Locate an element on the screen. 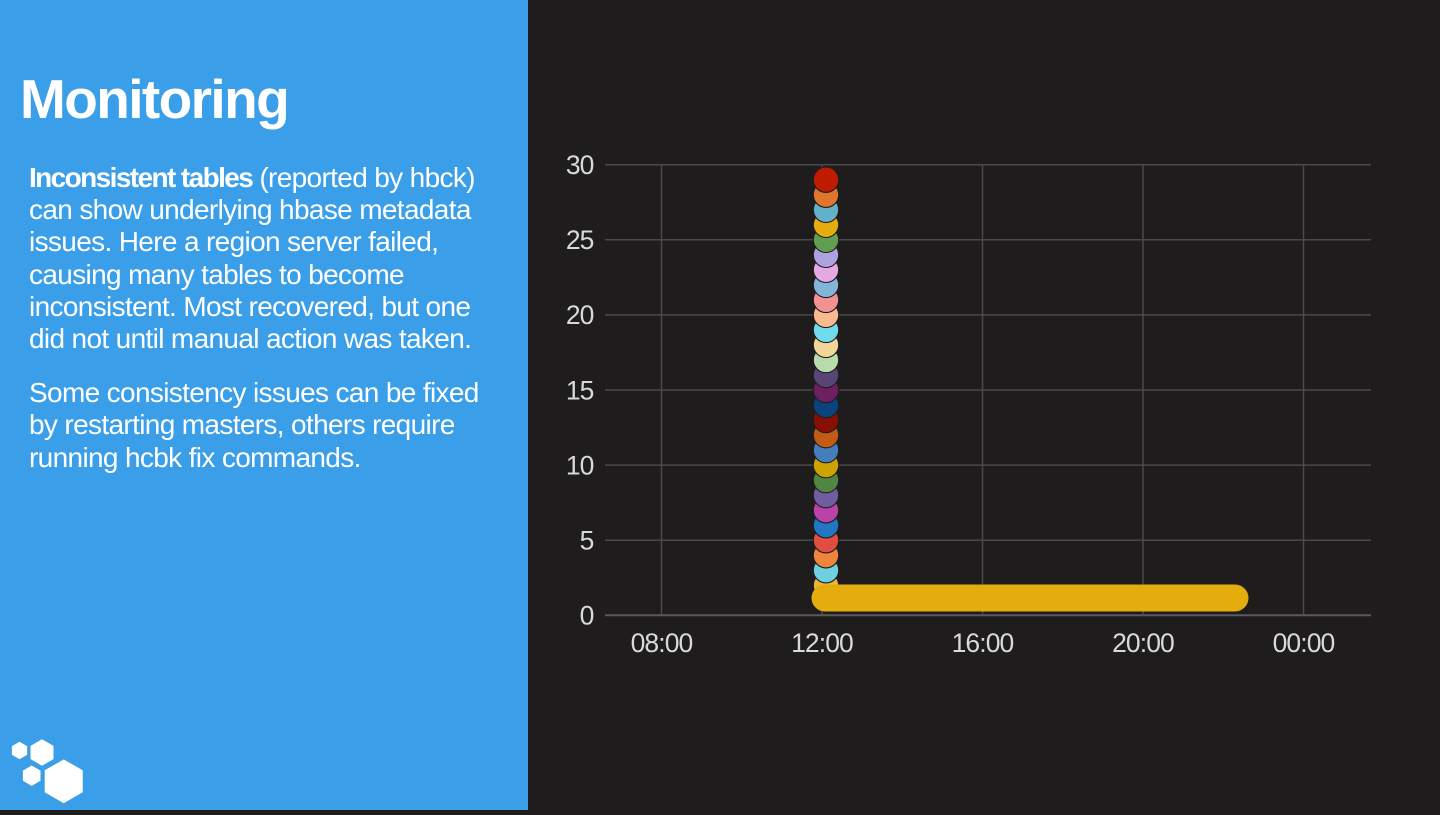  svg-text: 00:00 is located at coordinates (1304, 643).